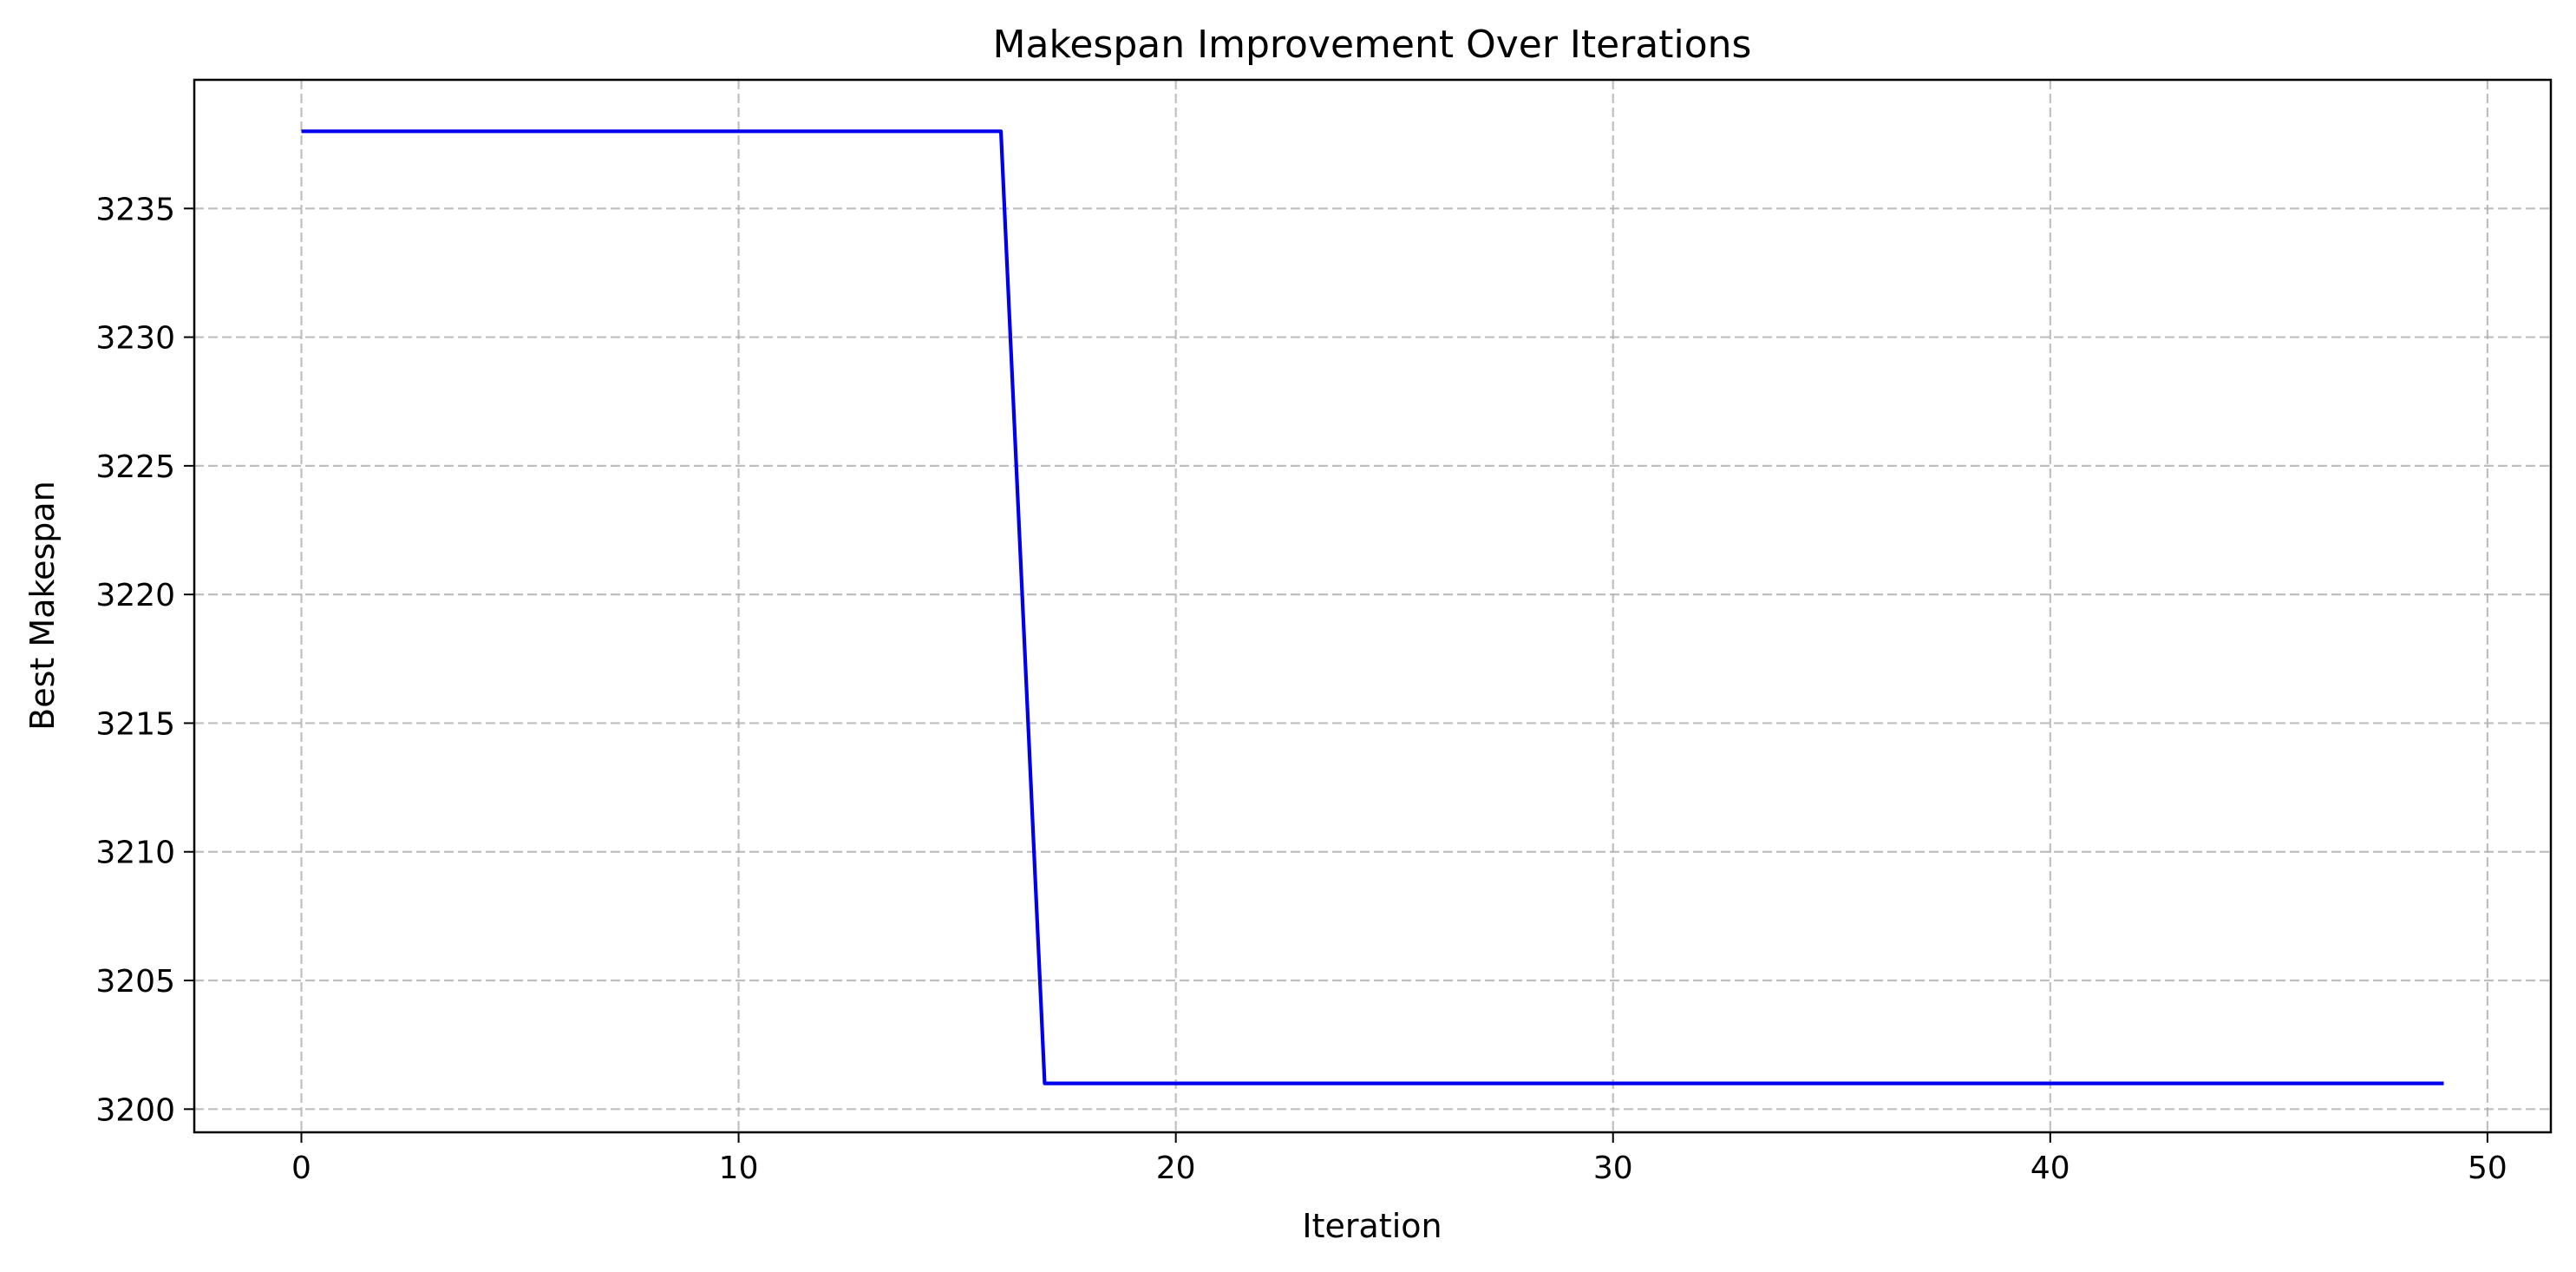  I want to click on x-tick-label: 30, so click(1613, 1168).